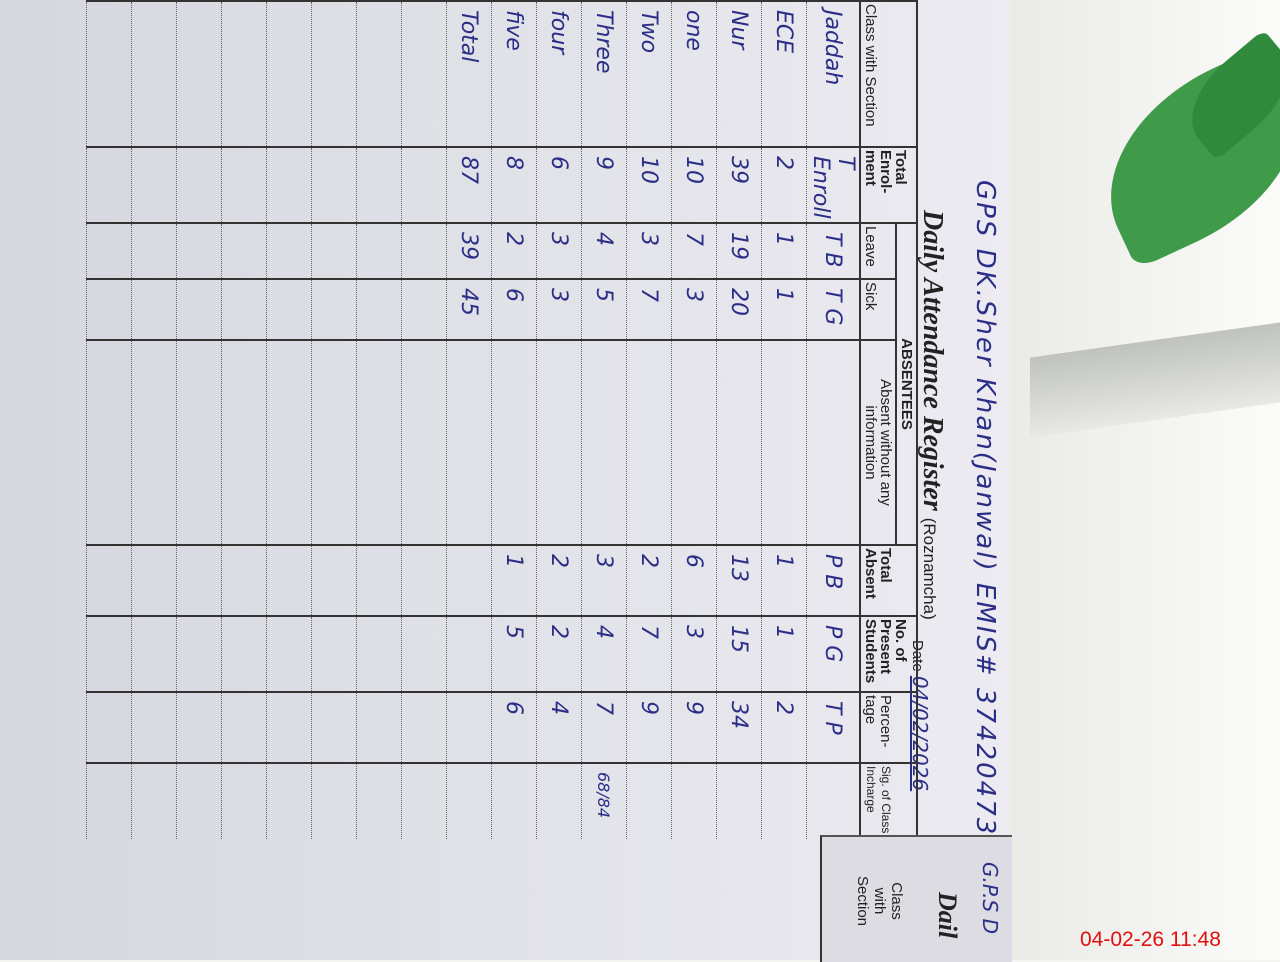  What do you see at coordinates (559, 654) in the screenshot?
I see `cell-present: 2` at bounding box center [559, 654].